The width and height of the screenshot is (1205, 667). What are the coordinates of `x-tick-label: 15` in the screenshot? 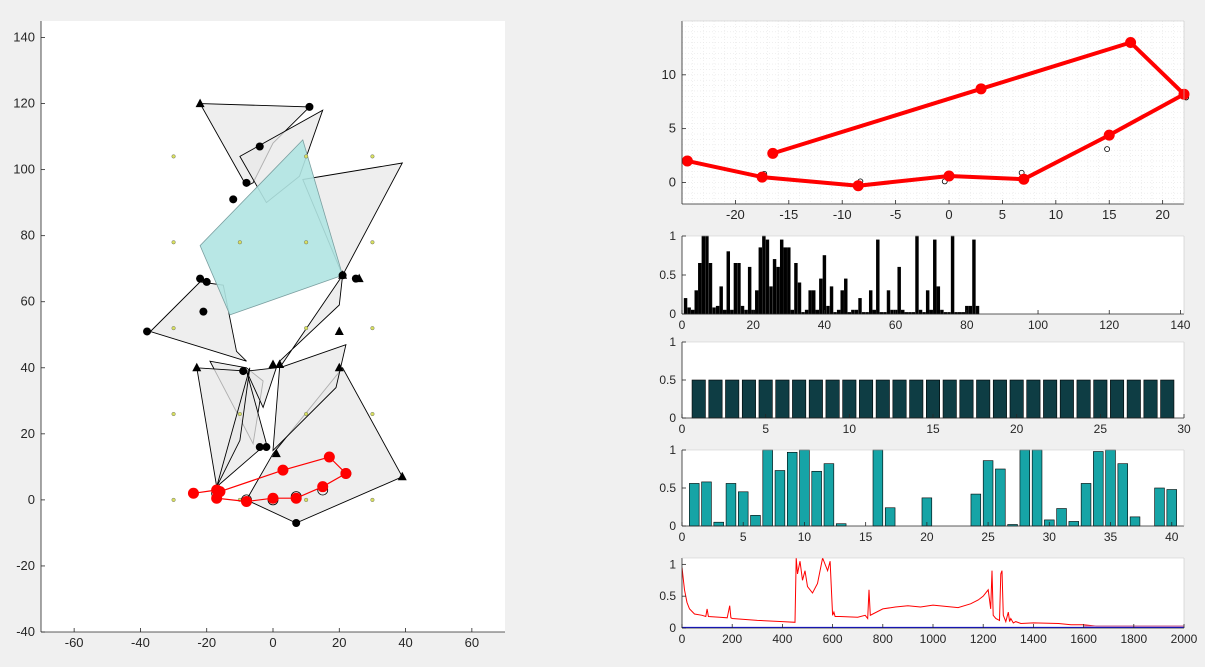 It's located at (866, 537).